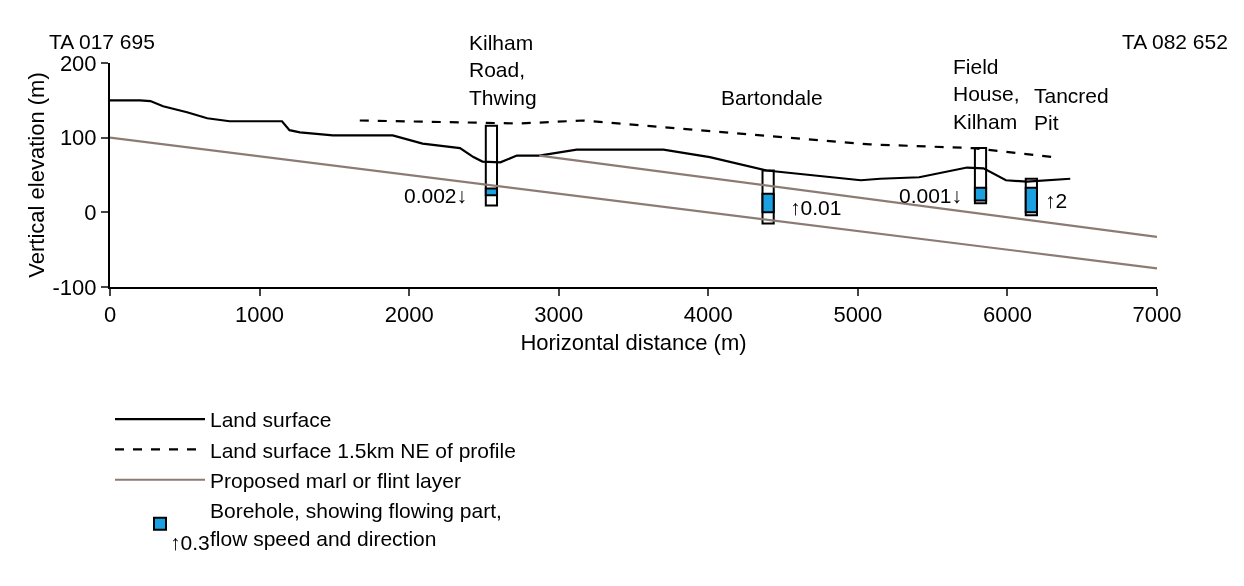 The width and height of the screenshot is (1244, 586). I want to click on y-tick-label: -100, so click(74, 287).